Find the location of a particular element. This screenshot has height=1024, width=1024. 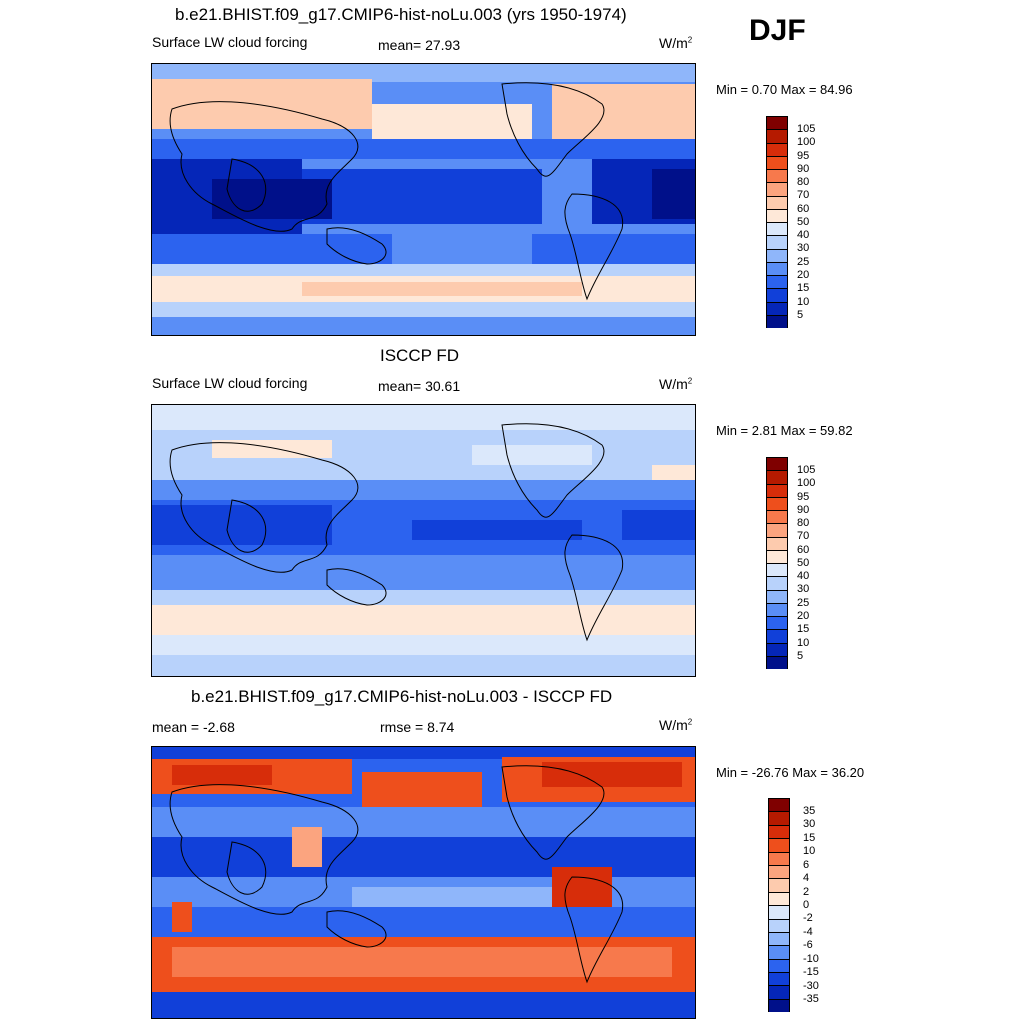

panel-3-rmse-label: rmse = 8.74 is located at coordinates (417, 727).